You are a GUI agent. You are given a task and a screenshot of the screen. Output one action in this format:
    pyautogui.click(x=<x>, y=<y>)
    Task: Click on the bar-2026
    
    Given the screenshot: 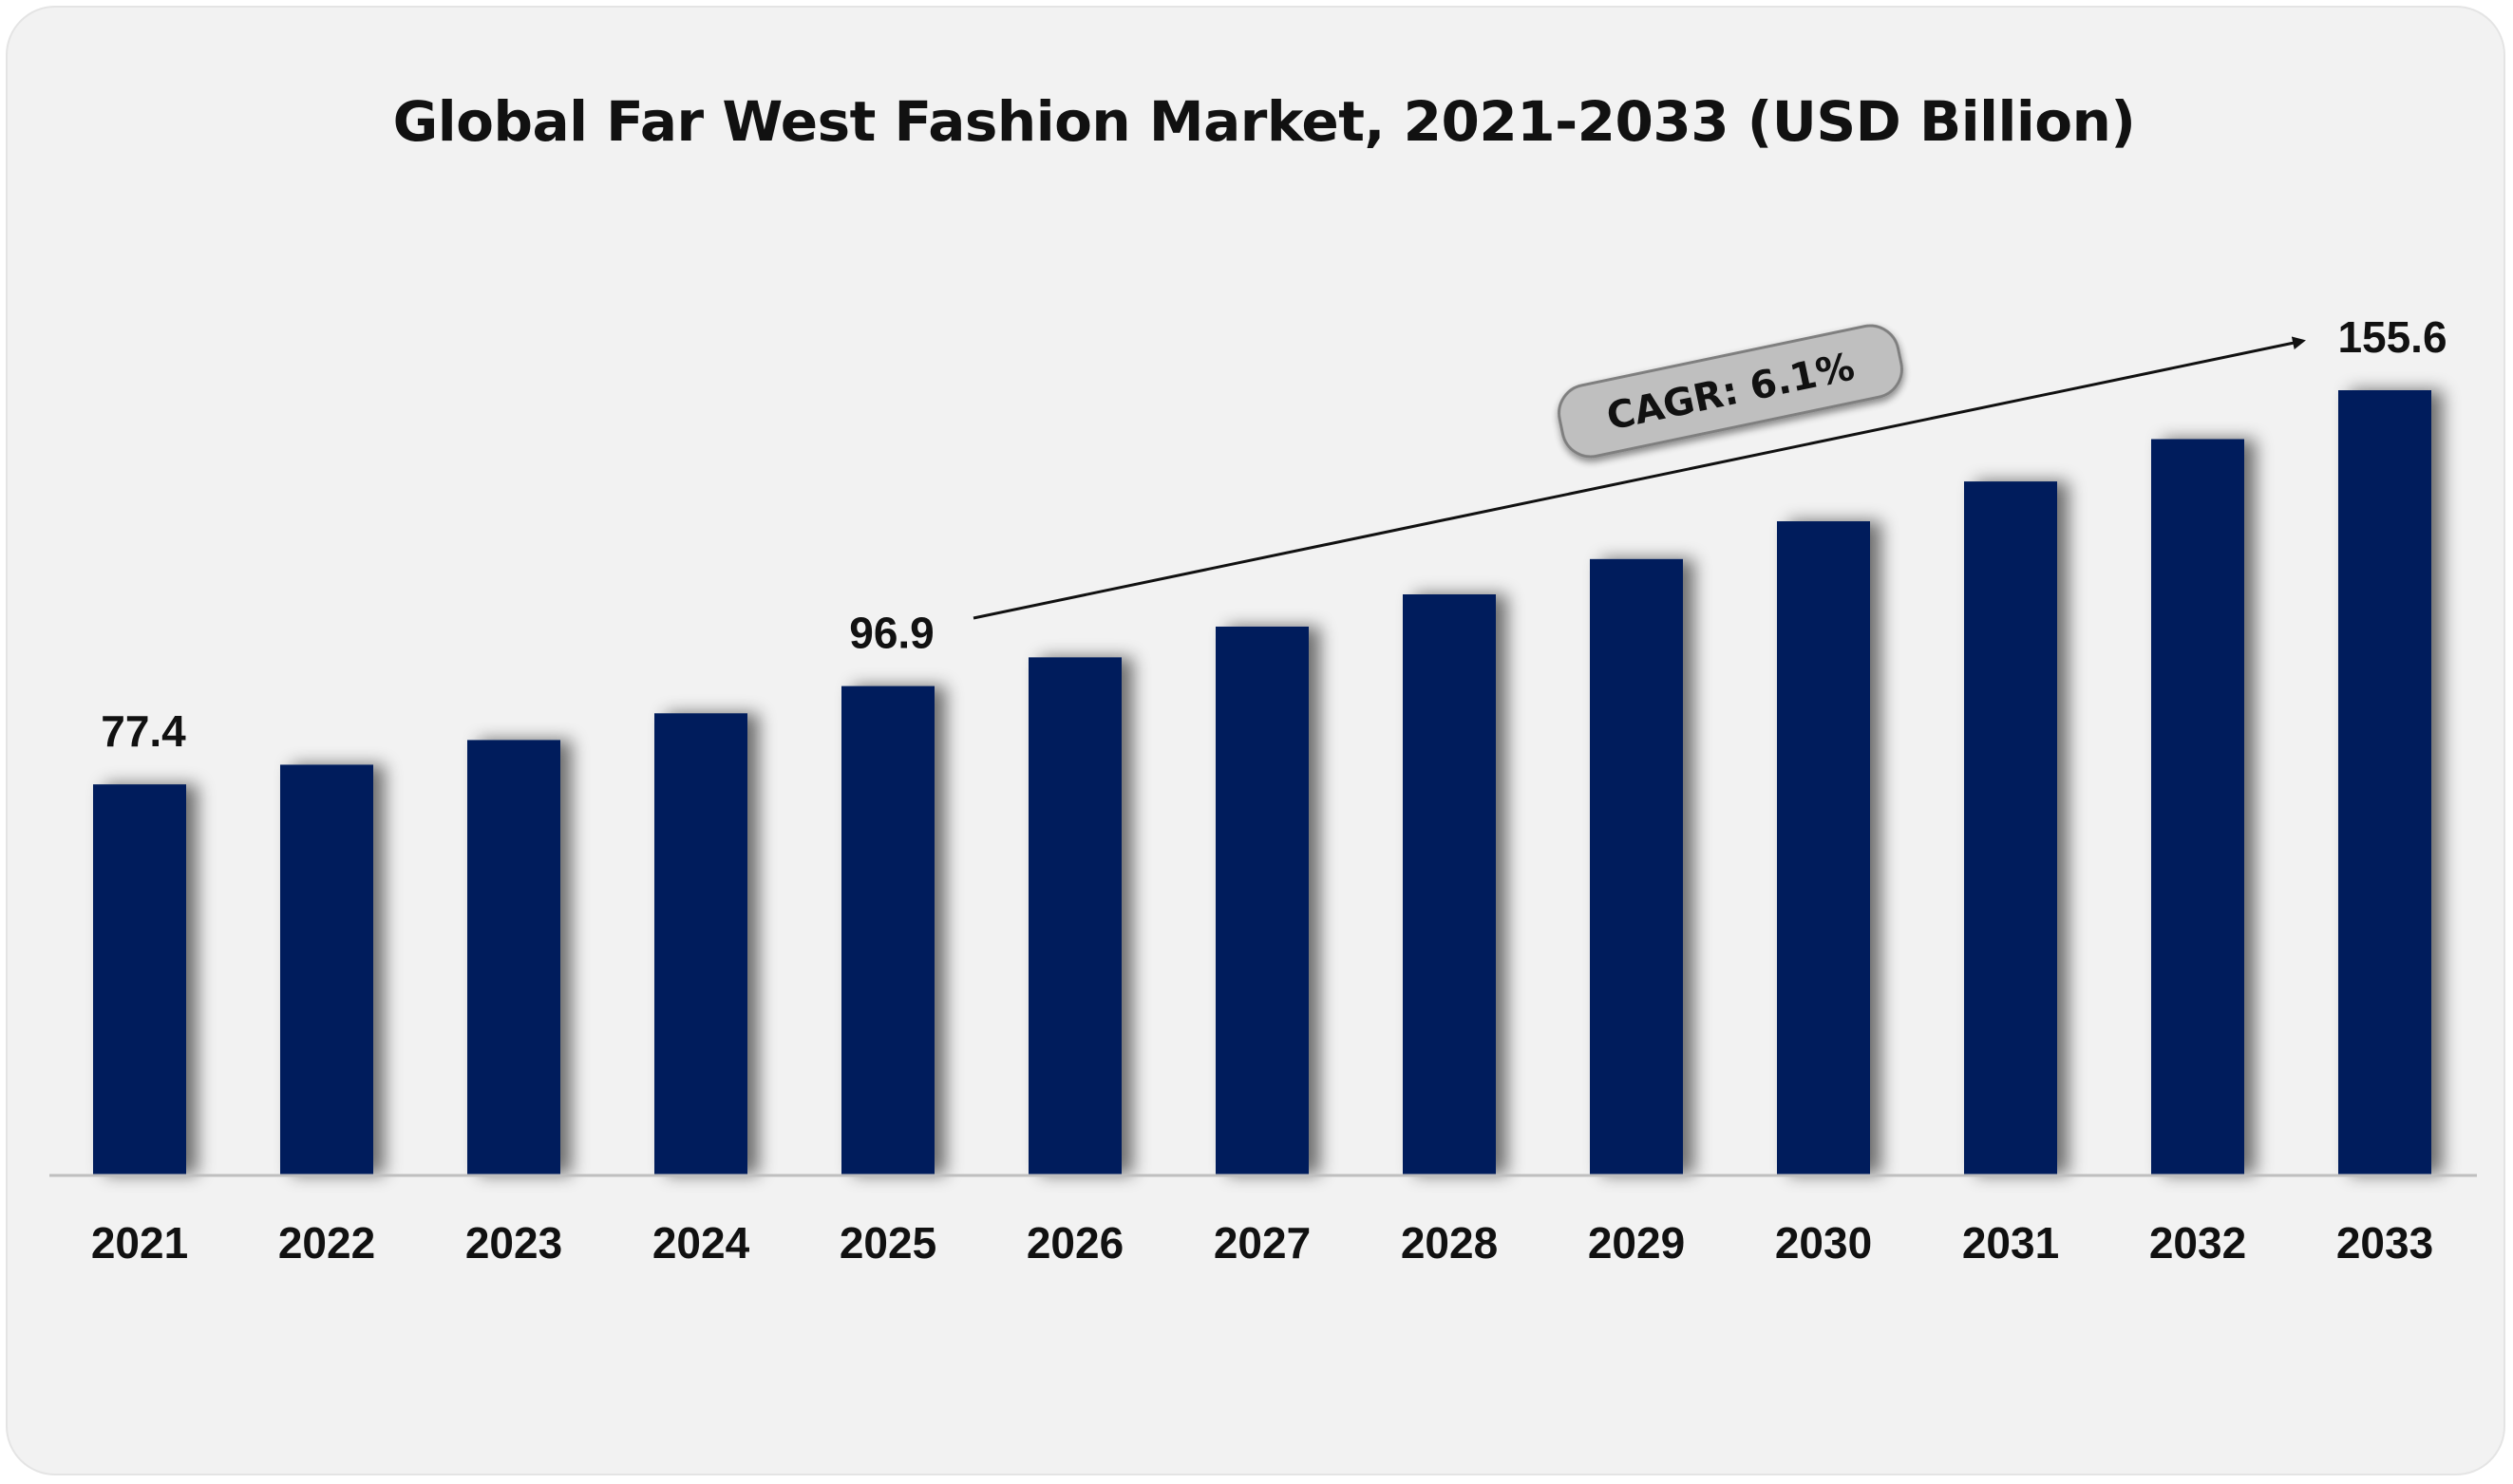 What is the action you would take?
    pyautogui.click(x=1075, y=915)
    